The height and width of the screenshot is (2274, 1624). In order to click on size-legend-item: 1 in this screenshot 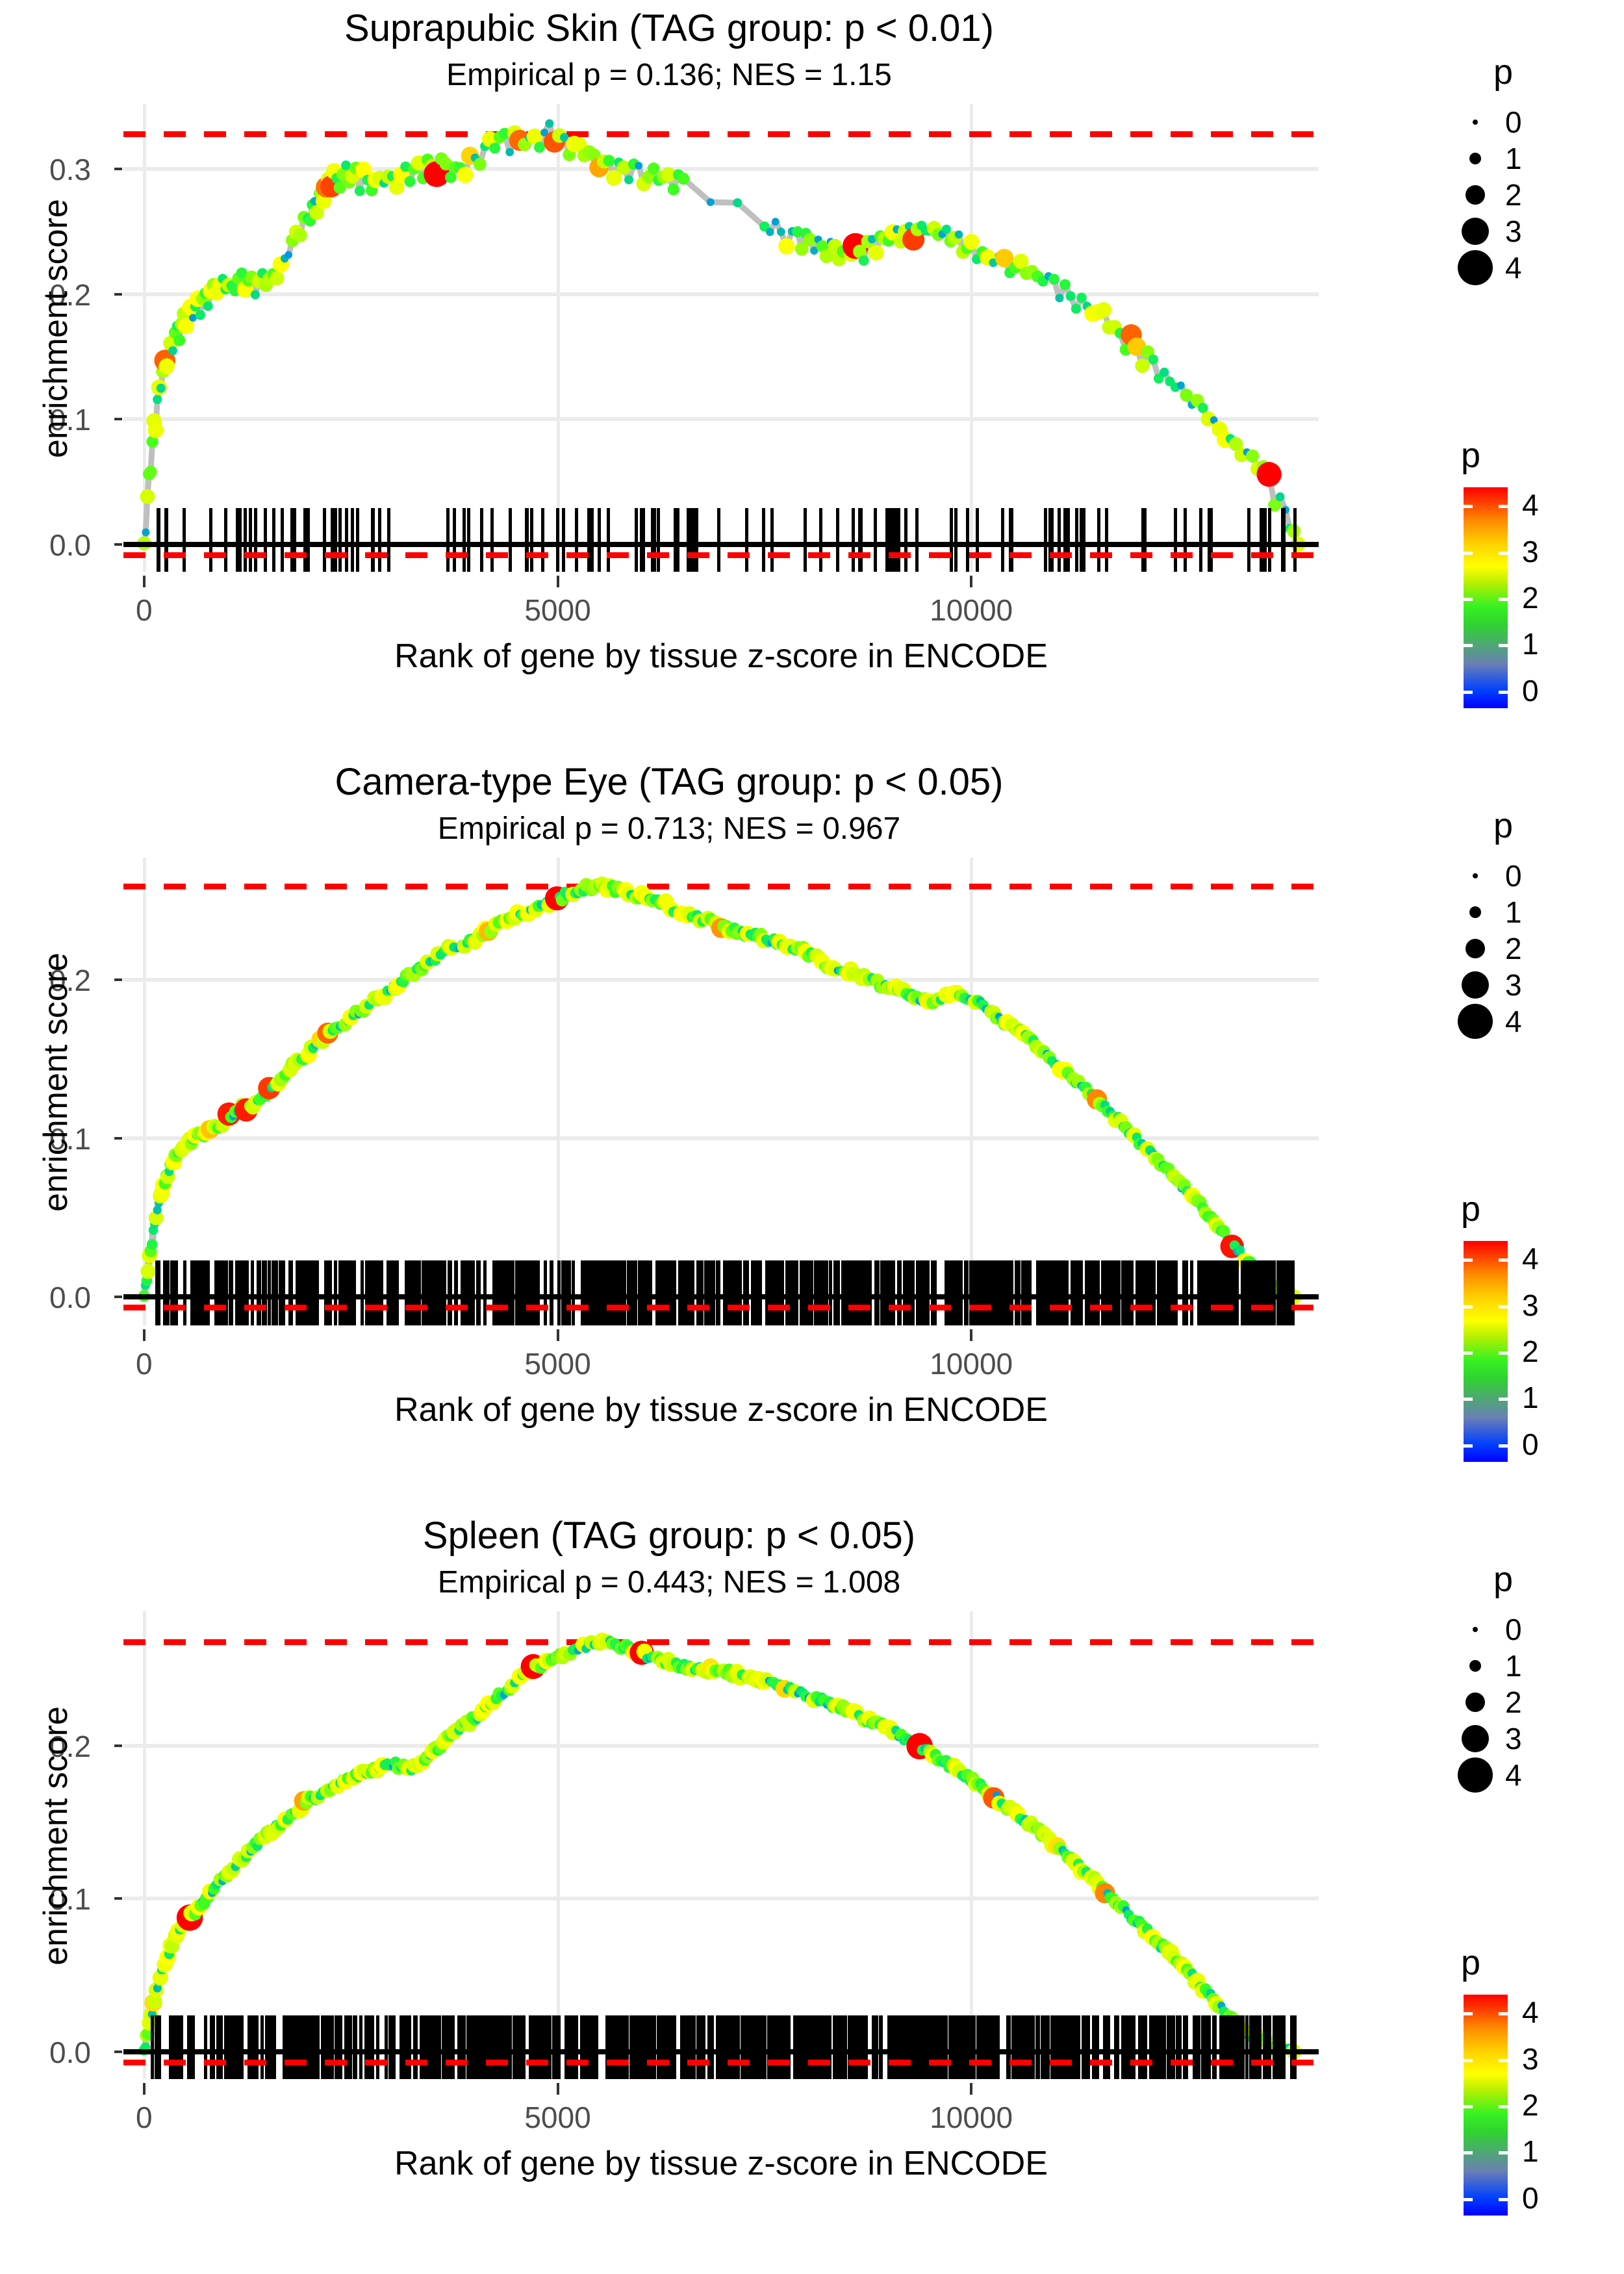, I will do `click(1529, 912)`.